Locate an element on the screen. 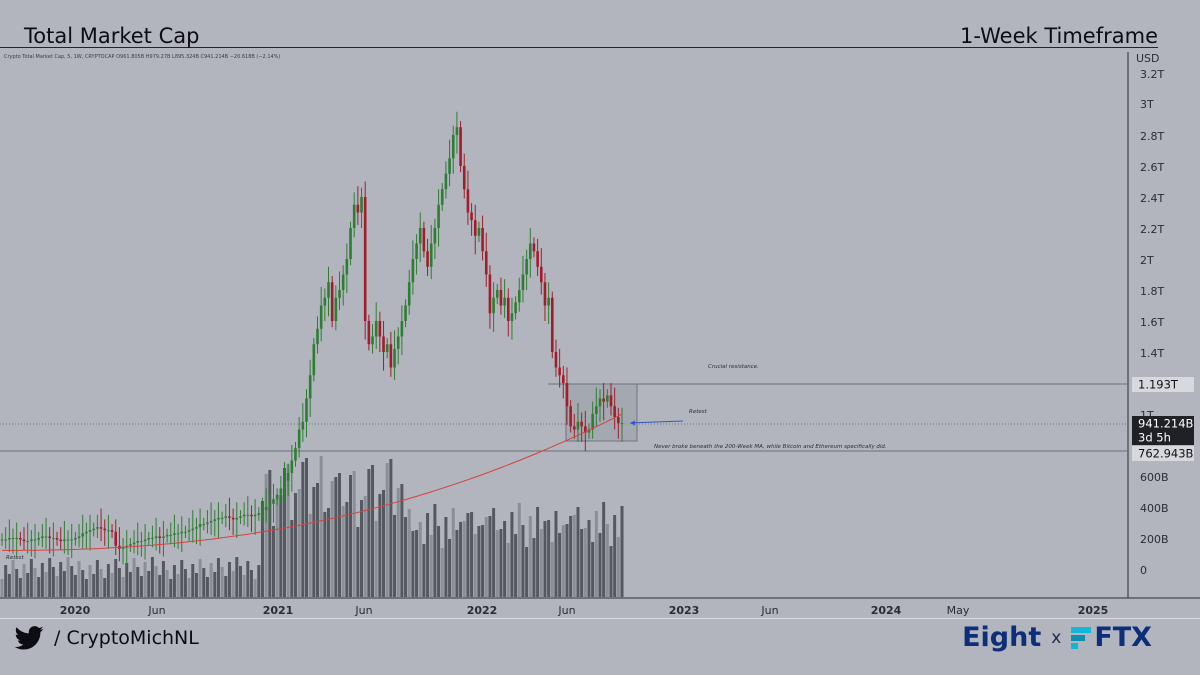 This screenshot has height=675, width=1200. annotation-resistance: Crucial resistance. is located at coordinates (733, 367).